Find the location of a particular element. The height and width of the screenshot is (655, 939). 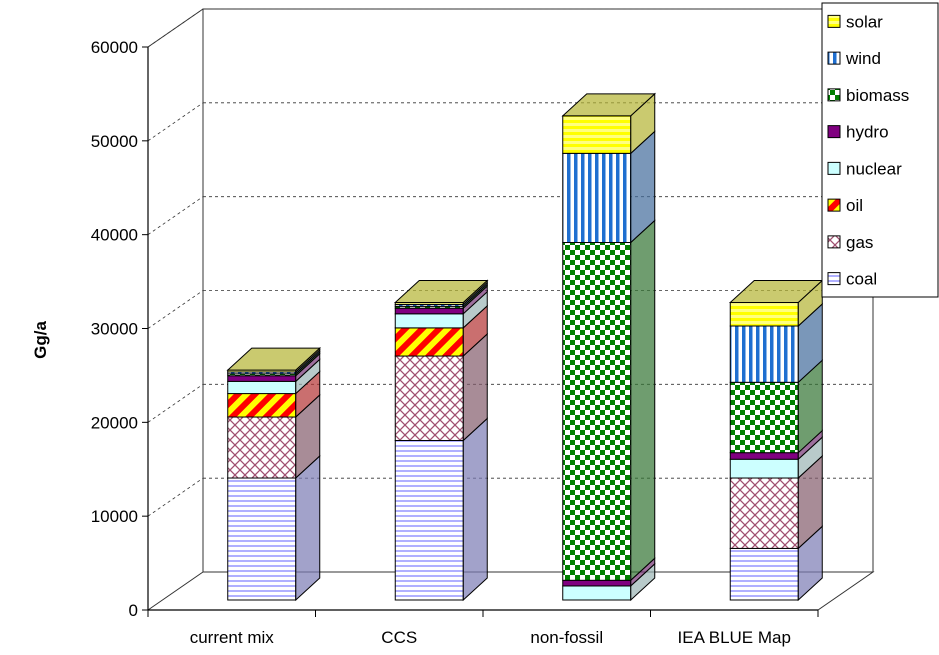

legend-swatch-hydro is located at coordinates (834, 132).